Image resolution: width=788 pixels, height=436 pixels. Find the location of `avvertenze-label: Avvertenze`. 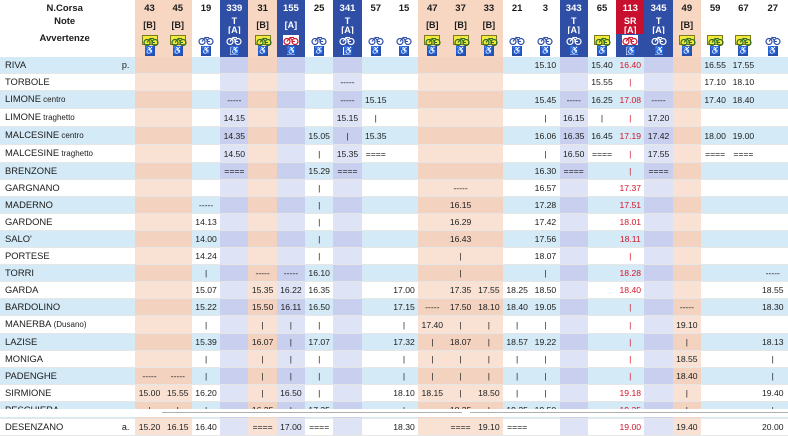

avvertenze-label: Avvertenze is located at coordinates (64, 39).